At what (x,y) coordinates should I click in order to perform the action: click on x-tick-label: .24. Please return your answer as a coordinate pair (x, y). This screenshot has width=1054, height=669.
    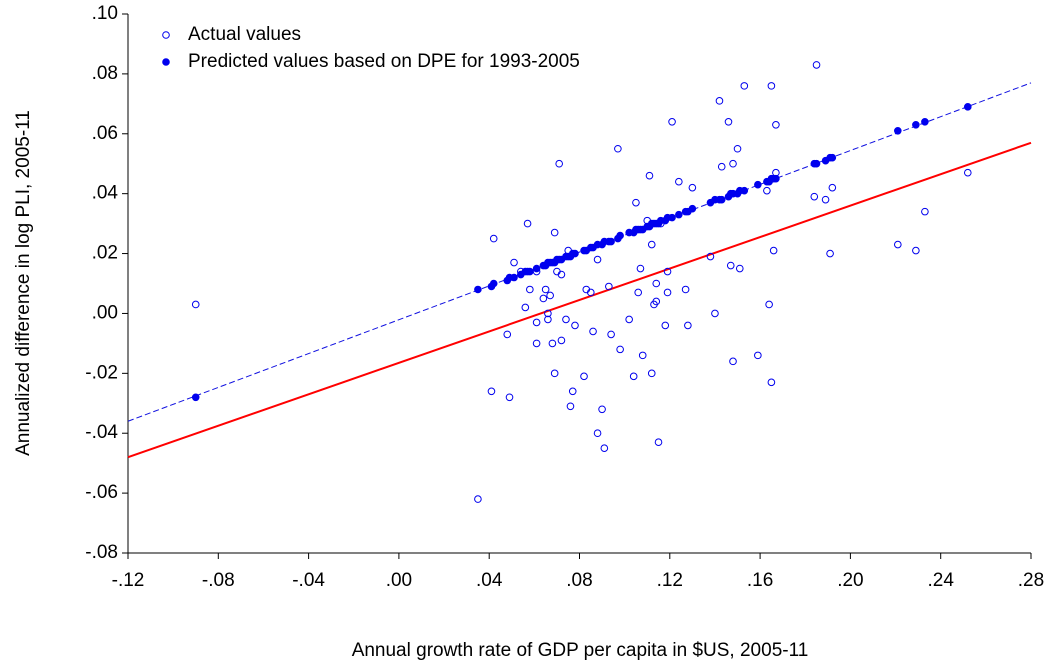
    Looking at the image, I should click on (940, 580).